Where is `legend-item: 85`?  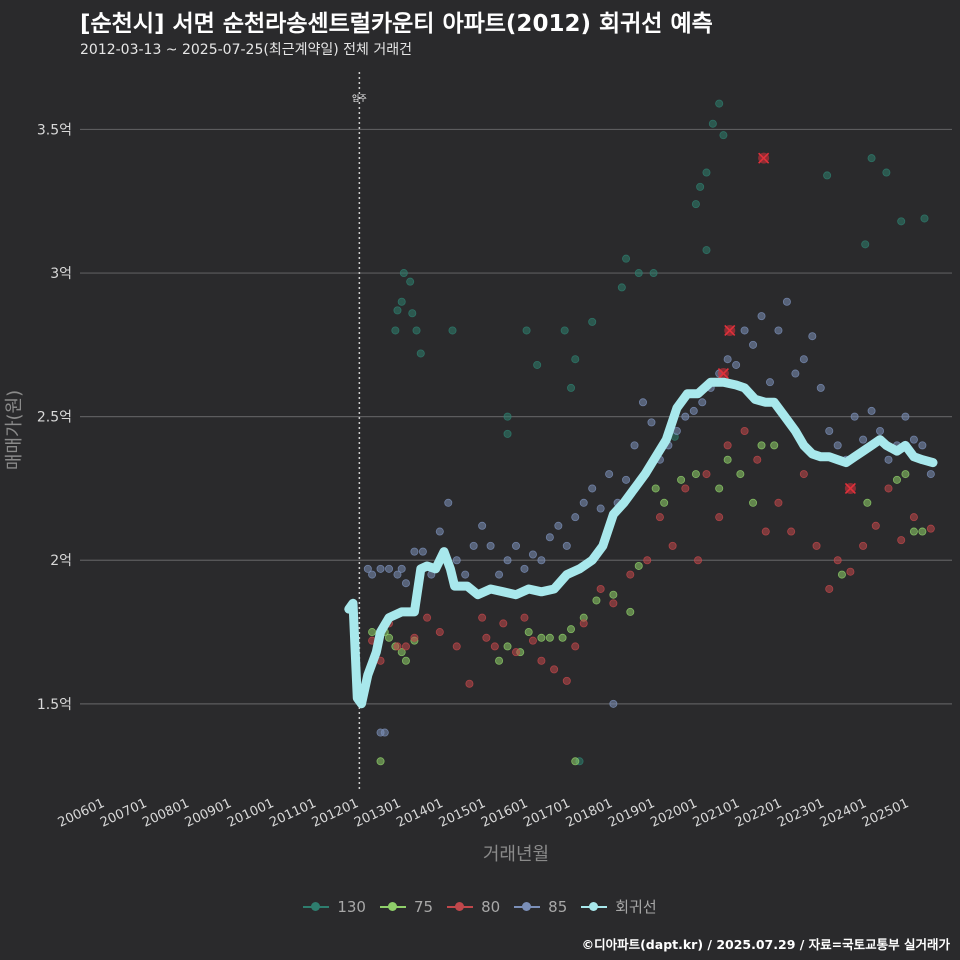 legend-item: 85 is located at coordinates (540, 907).